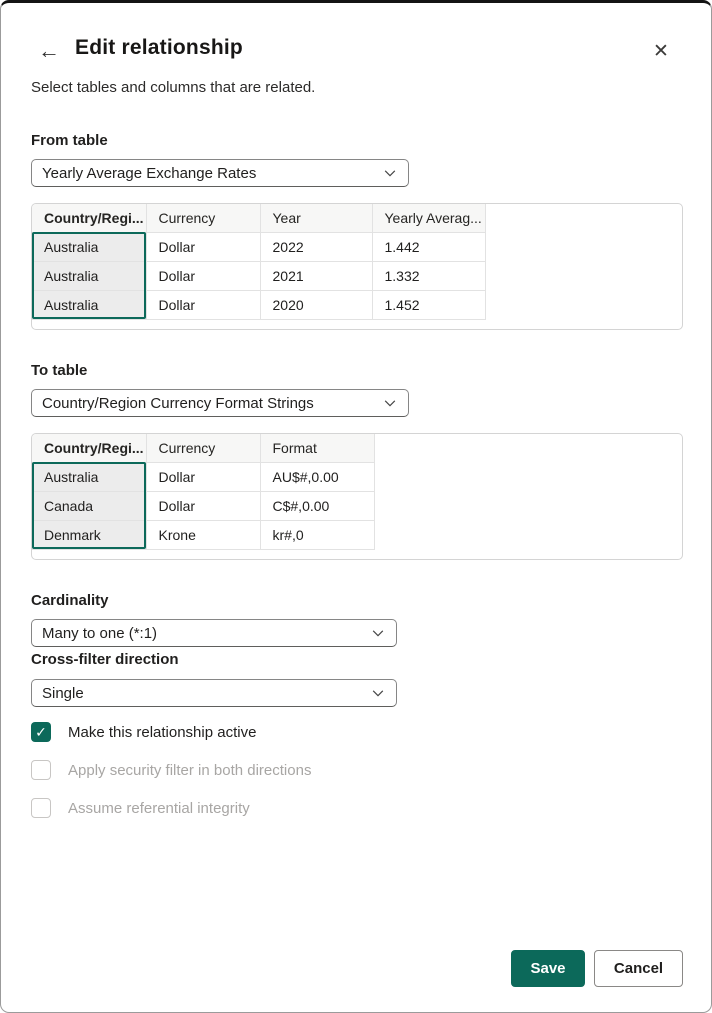 The height and width of the screenshot is (1013, 712). Describe the element at coordinates (316, 247) in the screenshot. I see `cell: 2022` at that location.